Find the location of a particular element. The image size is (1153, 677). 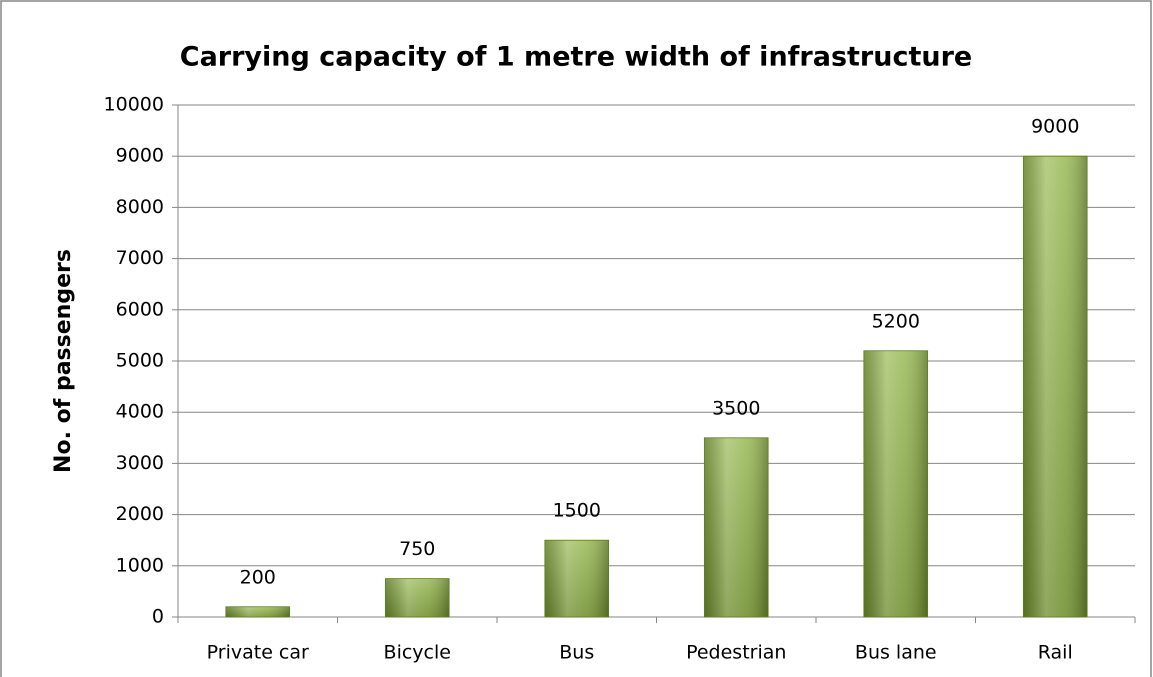

y-tick-label: 9000 is located at coordinates (140, 156).